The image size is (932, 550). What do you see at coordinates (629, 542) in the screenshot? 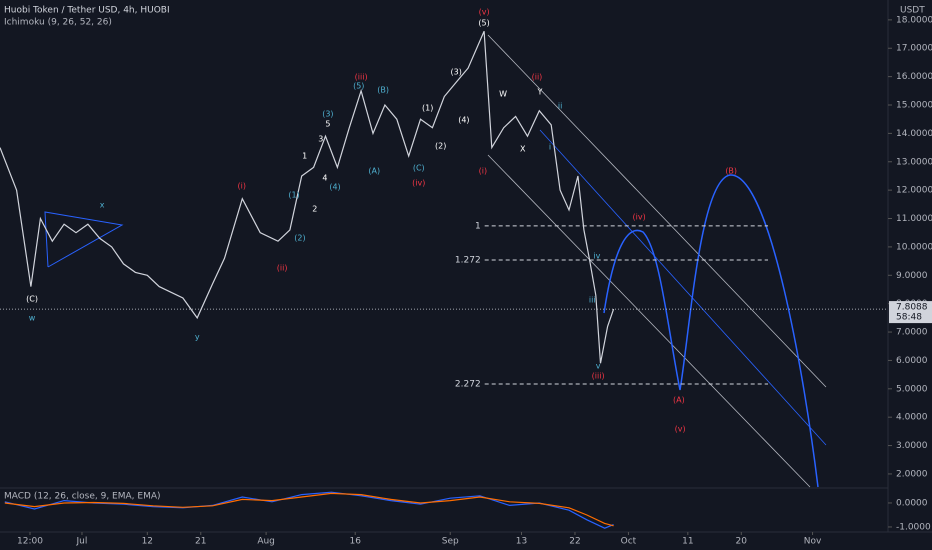
I see `x-tick-label: Oct` at bounding box center [629, 542].